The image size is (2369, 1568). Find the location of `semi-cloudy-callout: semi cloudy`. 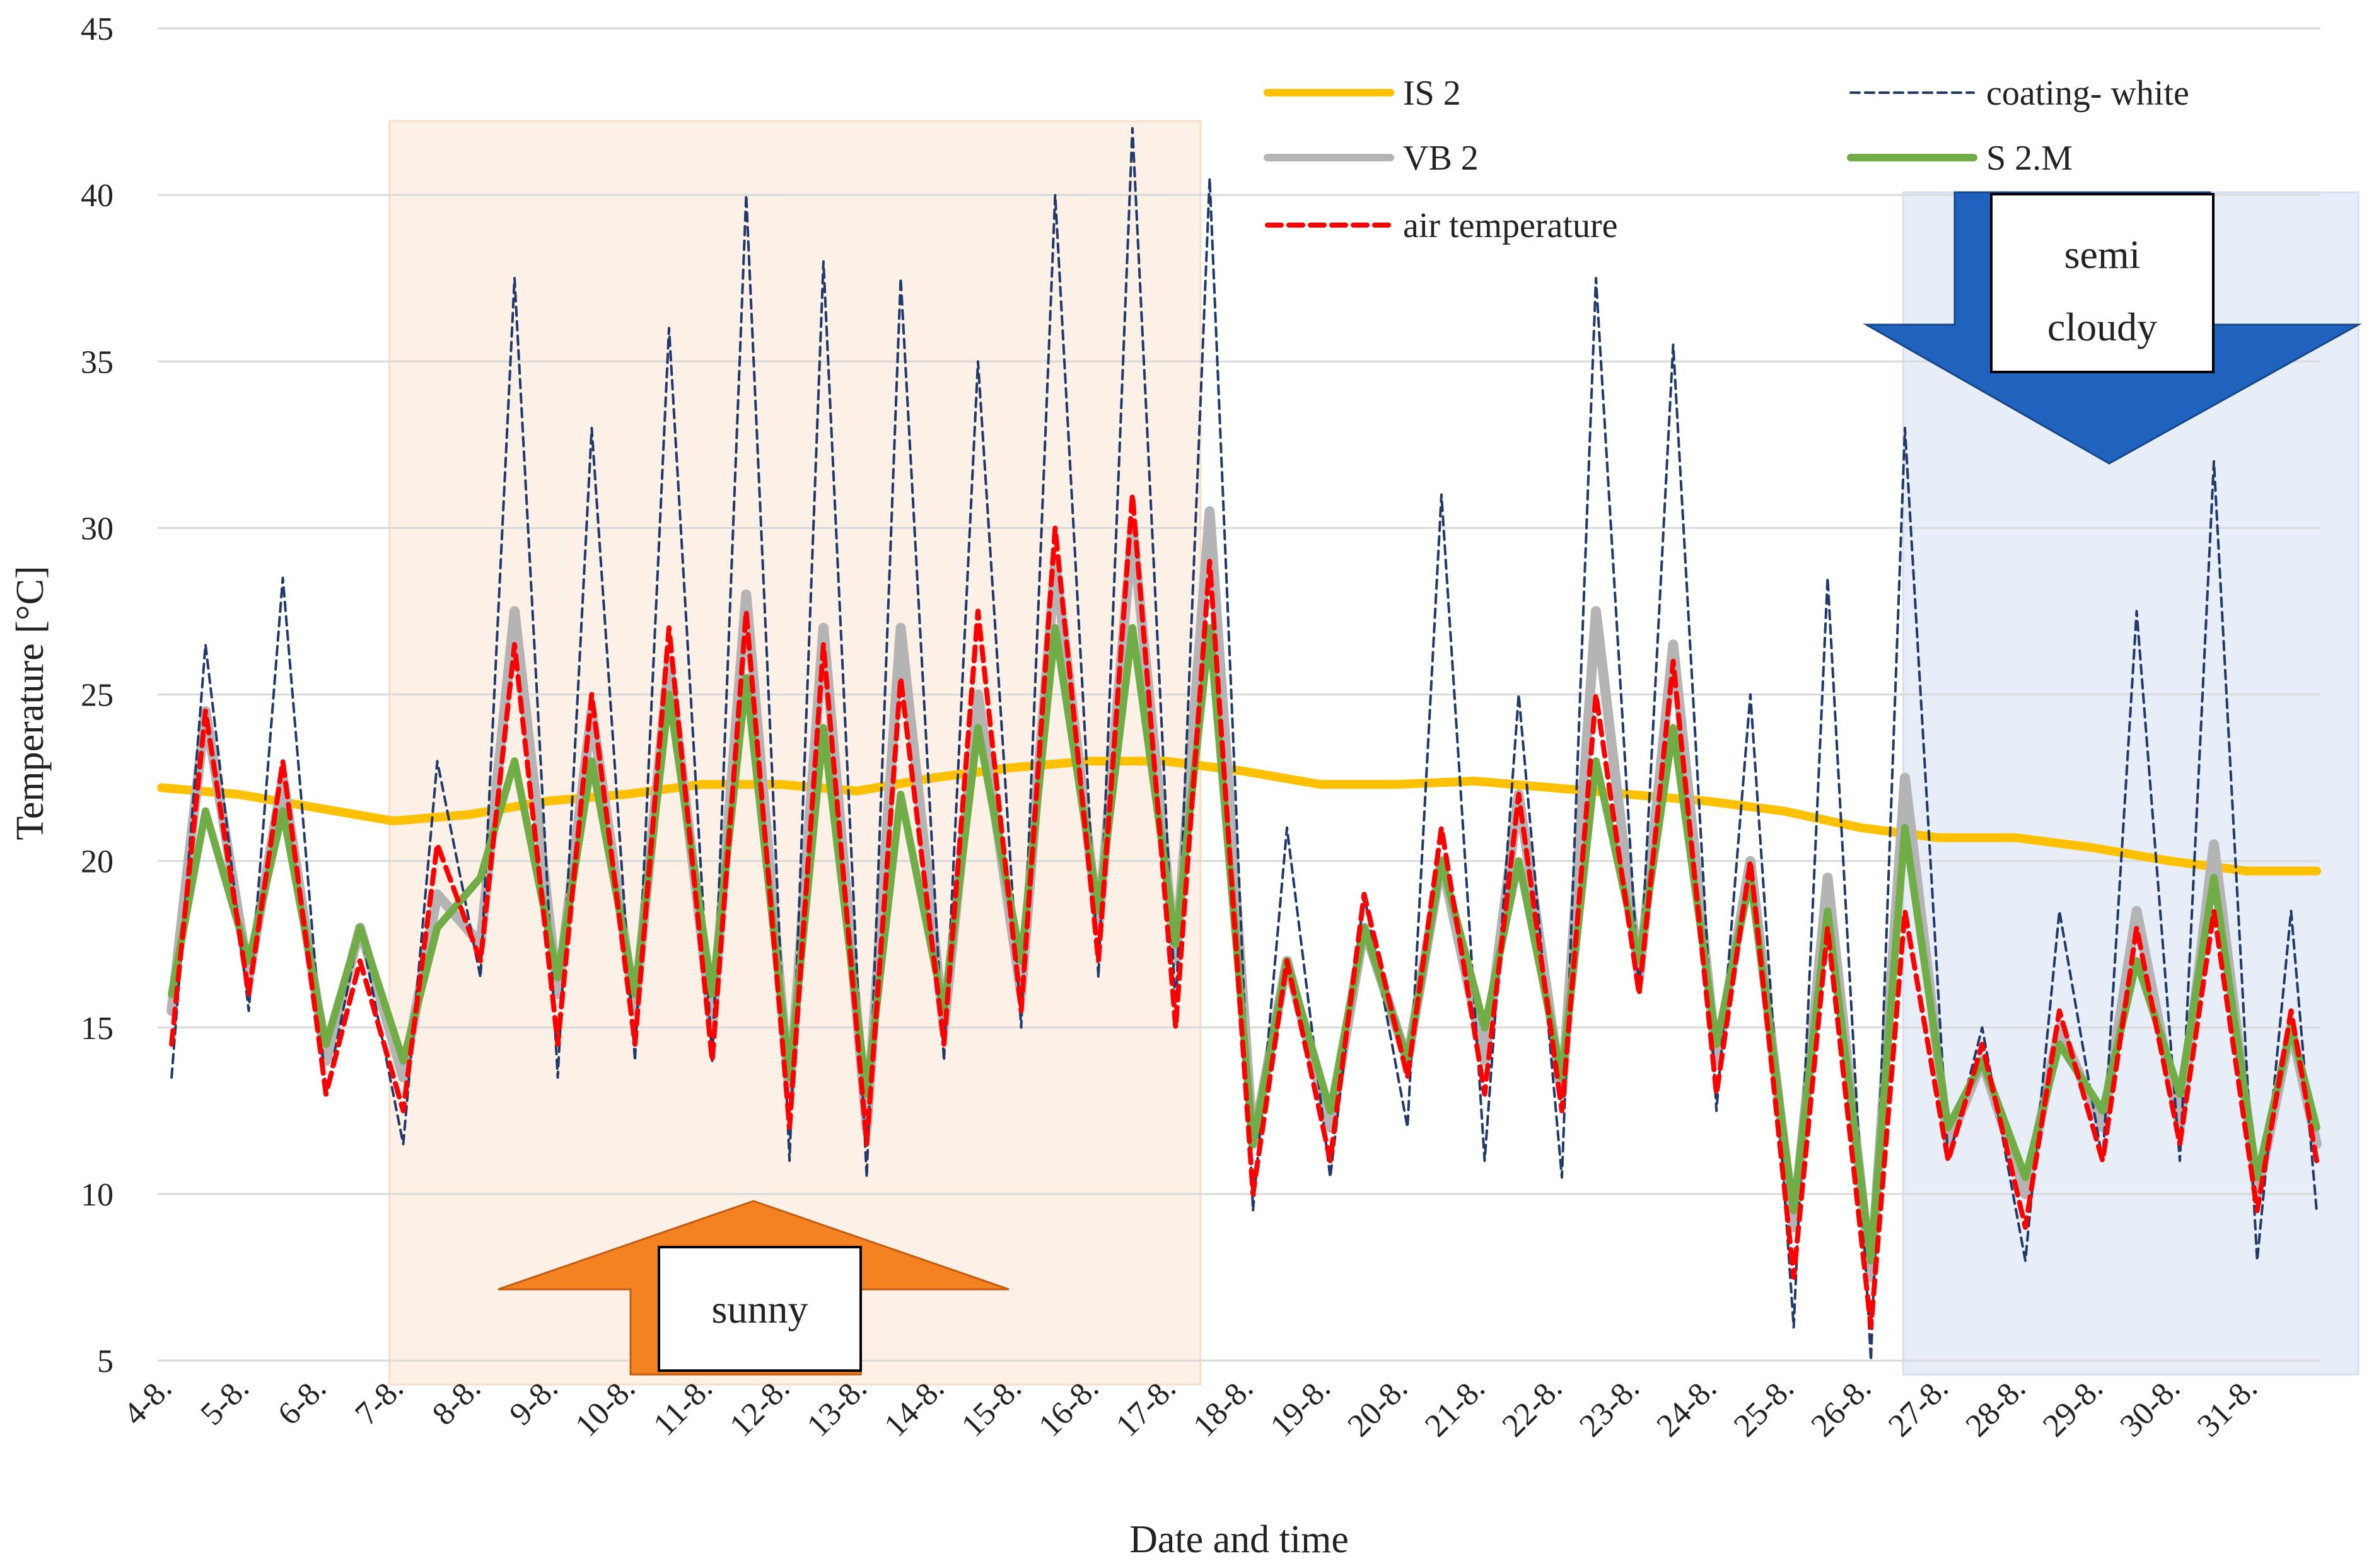

semi-cloudy-callout: semi cloudy is located at coordinates (2112, 328).